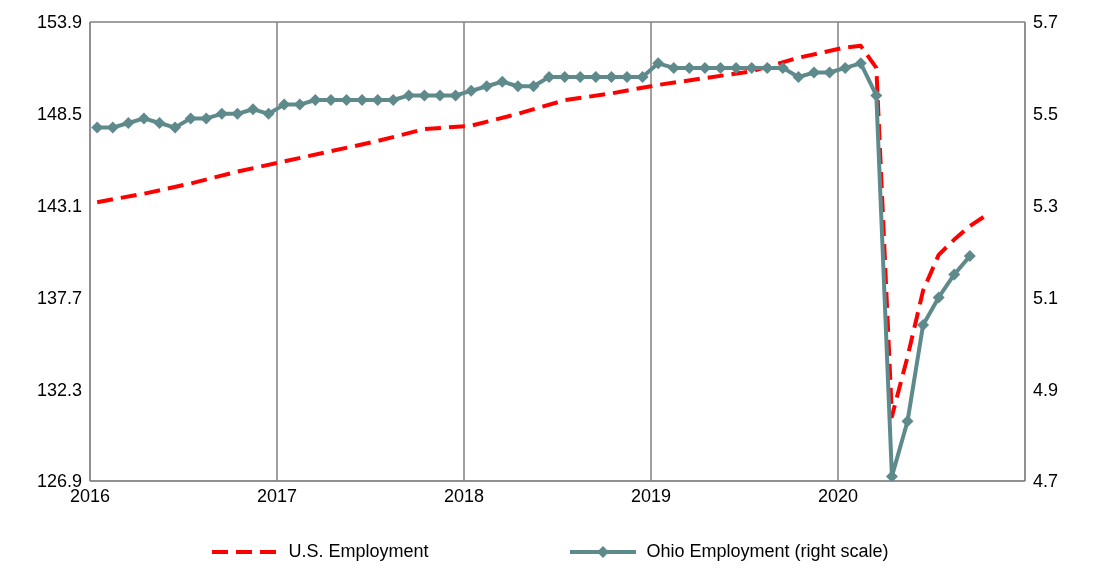 The image size is (1099, 580). I want to click on x-tick-label: 2020, so click(838, 495).